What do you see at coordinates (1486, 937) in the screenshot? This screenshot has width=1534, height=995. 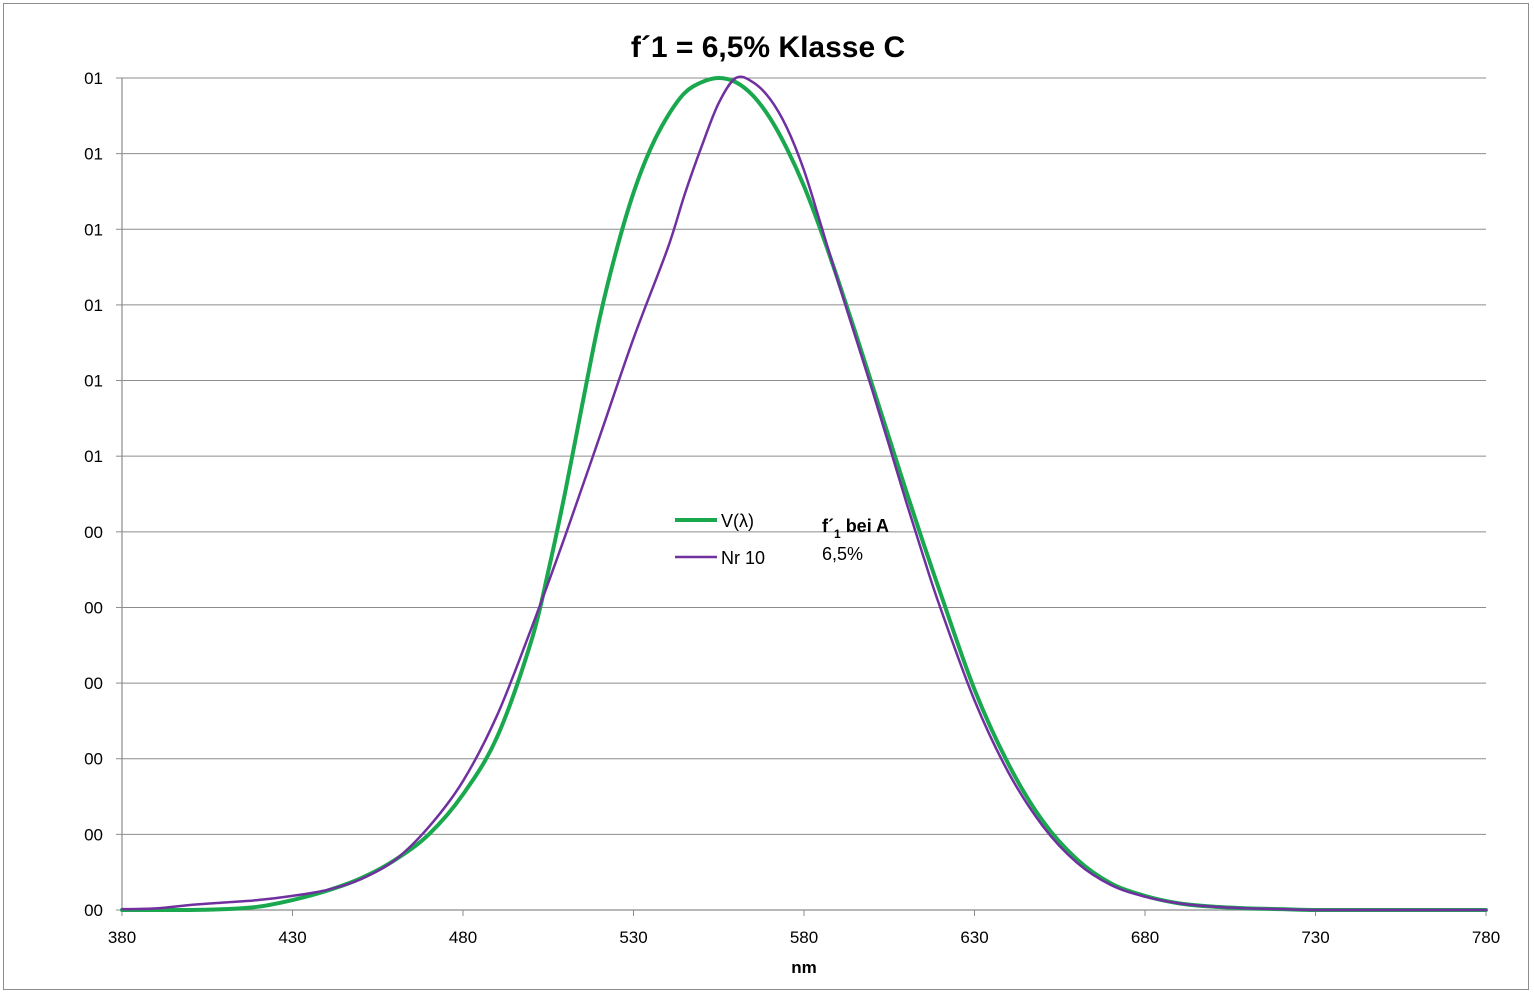 I see `x-tick-label: 780` at bounding box center [1486, 937].